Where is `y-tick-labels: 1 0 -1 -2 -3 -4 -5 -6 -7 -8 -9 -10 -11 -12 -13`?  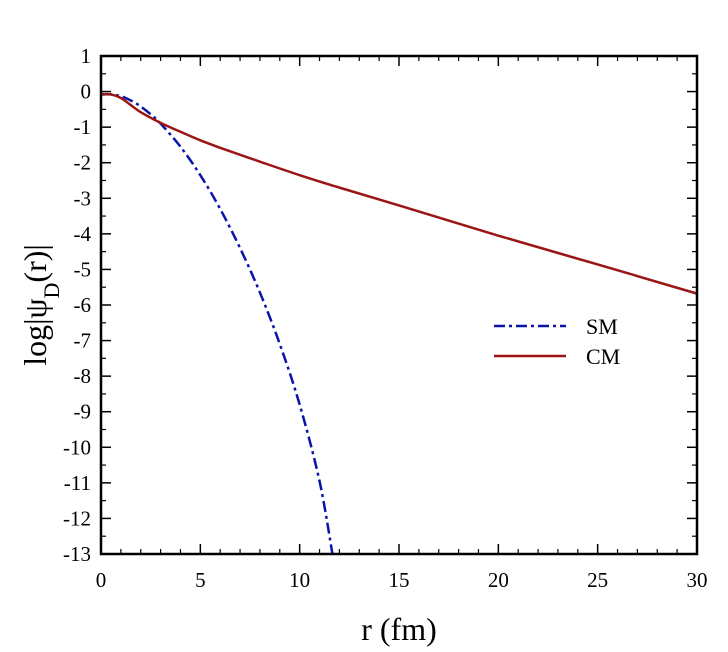
y-tick-labels: 1 0 -1 -2 -3 -4 -5 -6 -7 -8 -9 -10 -11 -12 -13 is located at coordinates (77, 305).